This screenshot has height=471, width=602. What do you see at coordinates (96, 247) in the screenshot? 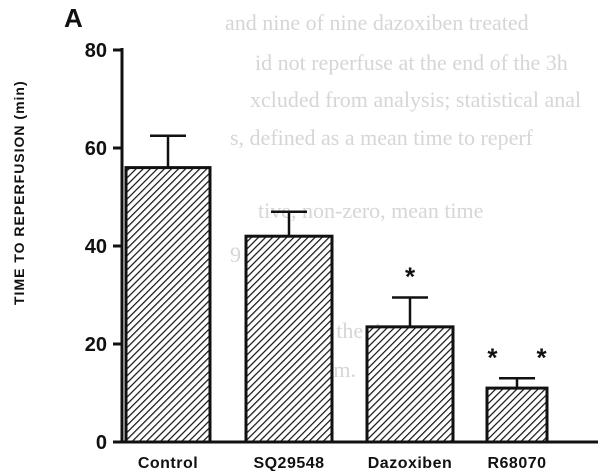
I see `y-tick-label: 40` at bounding box center [96, 247].